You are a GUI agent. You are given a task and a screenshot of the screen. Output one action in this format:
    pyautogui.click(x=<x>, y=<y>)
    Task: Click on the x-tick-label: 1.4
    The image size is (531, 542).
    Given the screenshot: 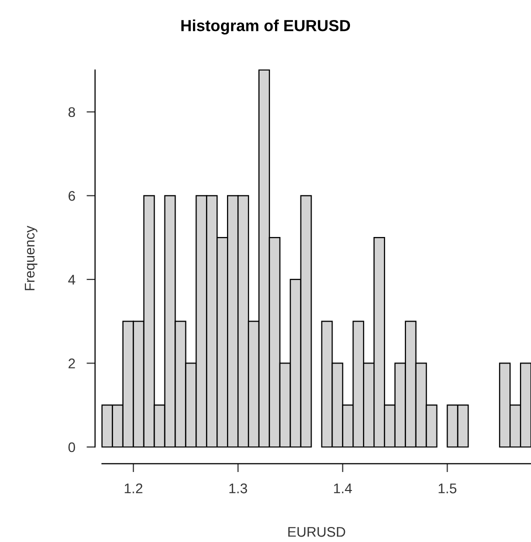 What is the action you would take?
    pyautogui.click(x=343, y=489)
    